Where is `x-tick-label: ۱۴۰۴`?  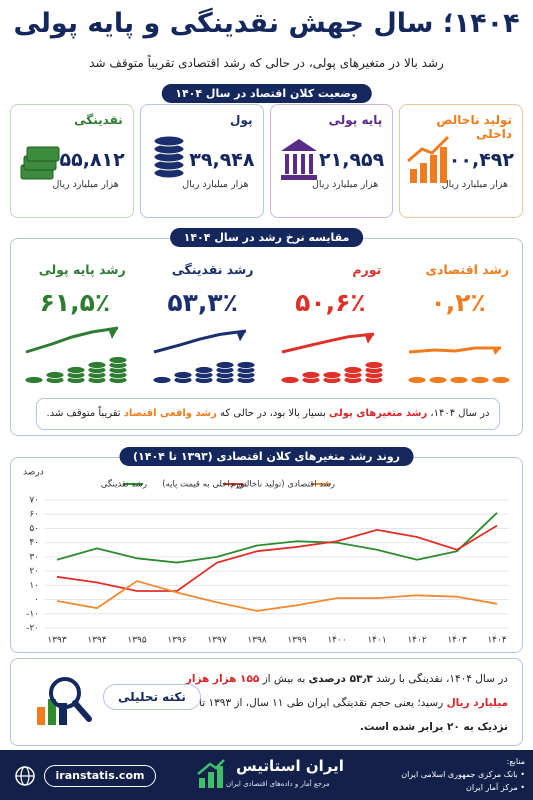 x-tick-label: ۱۴۰۴ is located at coordinates (497, 641).